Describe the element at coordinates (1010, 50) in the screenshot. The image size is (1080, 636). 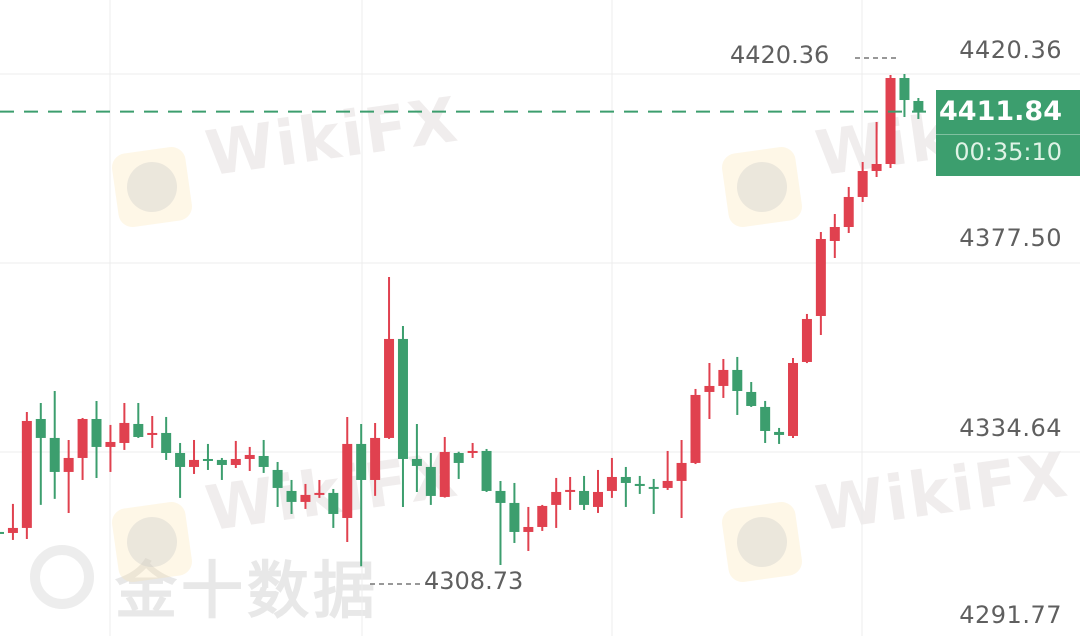
I see `y-tick-label: 4420.36` at that location.